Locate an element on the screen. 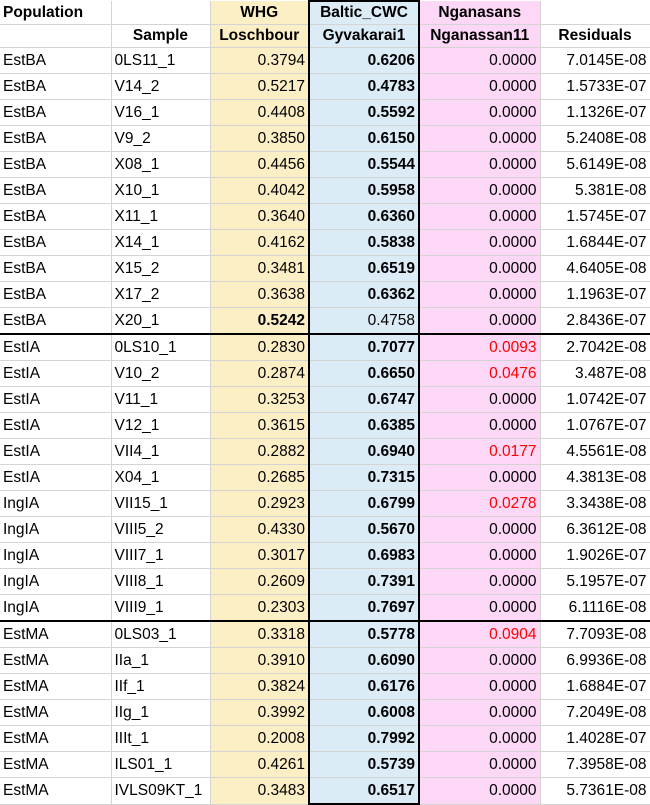 Image resolution: width=650 pixels, height=805 pixels. residuals-cell: 7.0145E-08 is located at coordinates (595, 60).